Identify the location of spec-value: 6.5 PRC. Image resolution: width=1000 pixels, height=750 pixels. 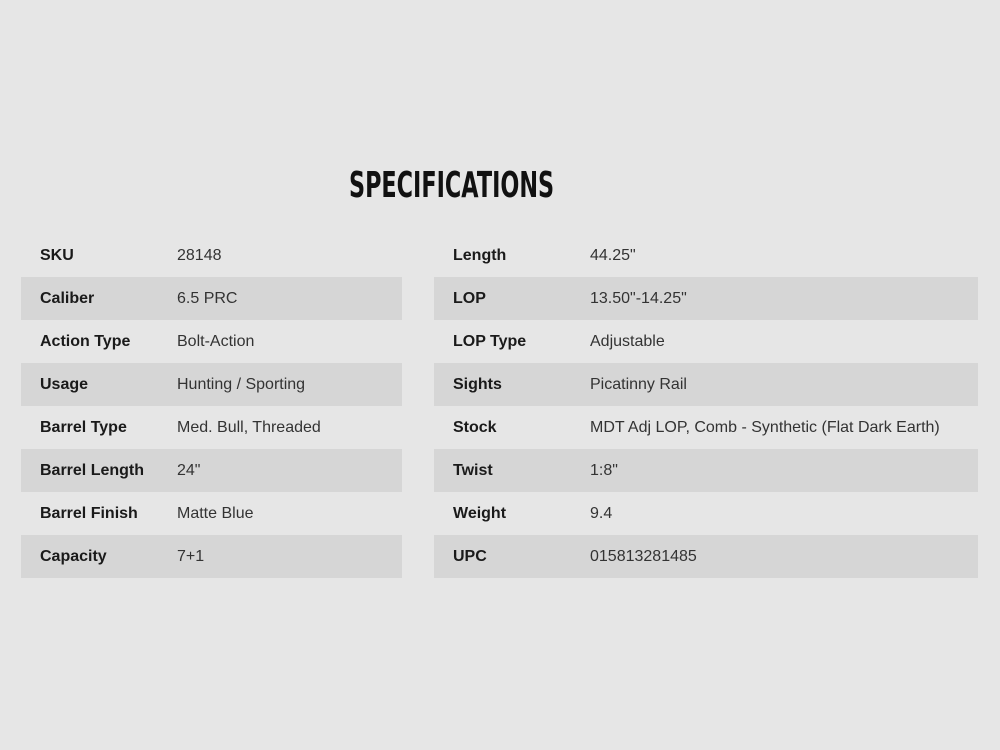
(207, 298).